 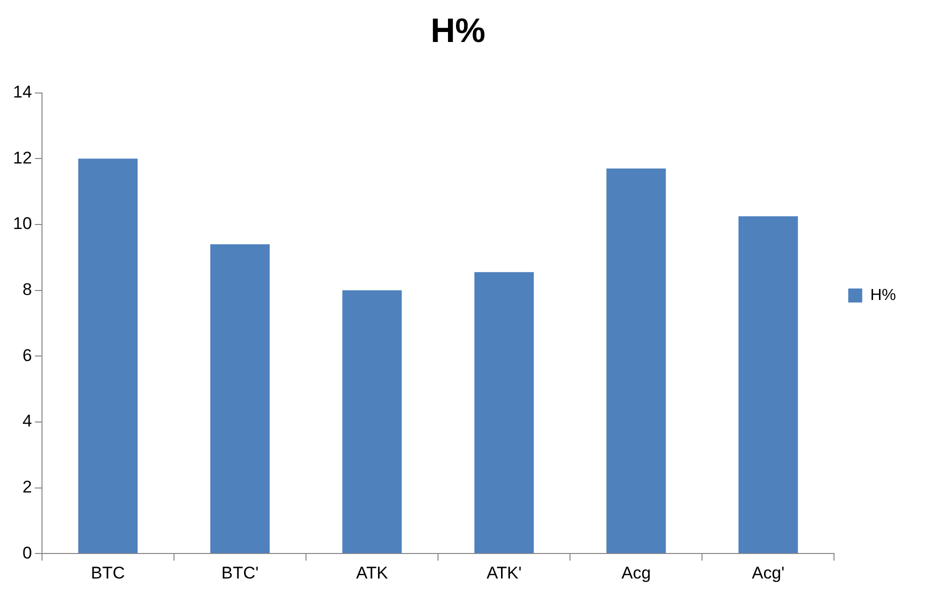 I want to click on y-tick-label: 4, so click(x=27, y=421).